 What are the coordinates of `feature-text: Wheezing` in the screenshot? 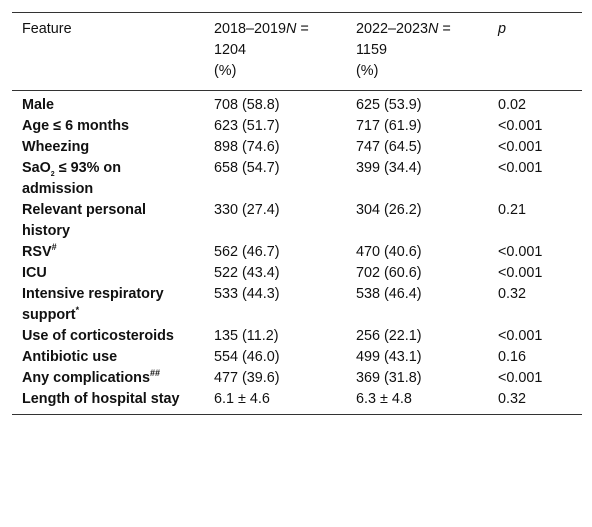 It's located at (56, 147).